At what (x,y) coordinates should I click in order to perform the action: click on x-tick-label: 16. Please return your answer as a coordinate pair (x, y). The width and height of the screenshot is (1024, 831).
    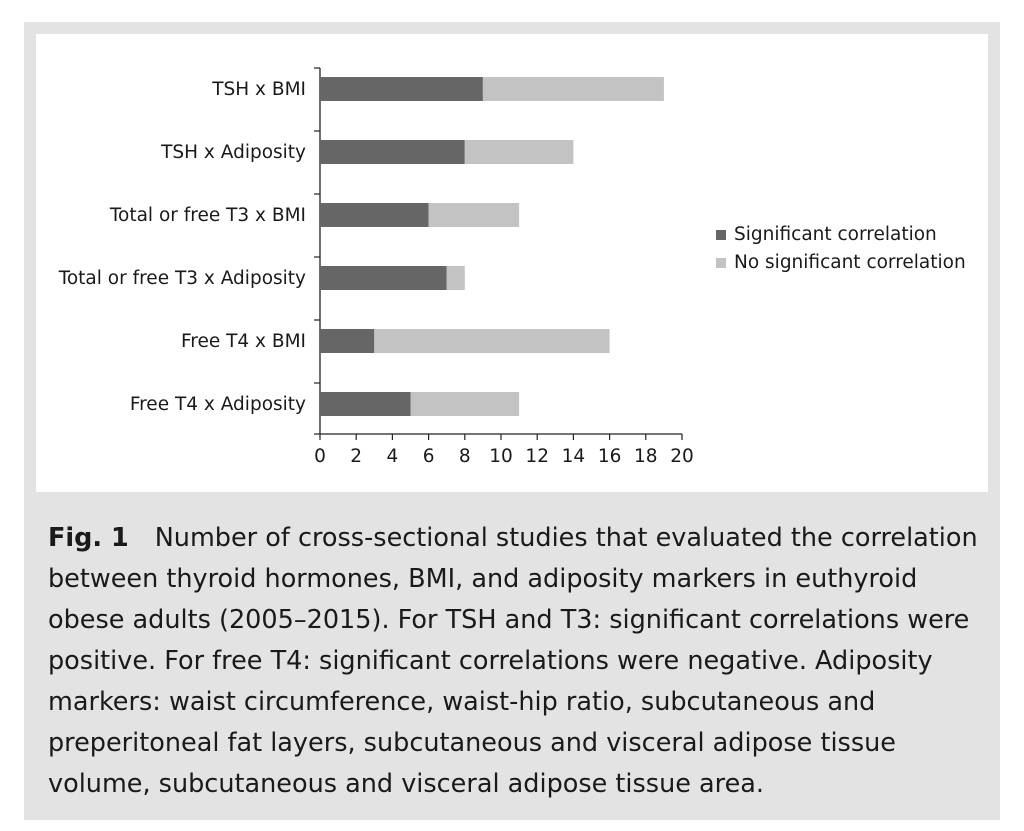
    Looking at the image, I should click on (610, 456).